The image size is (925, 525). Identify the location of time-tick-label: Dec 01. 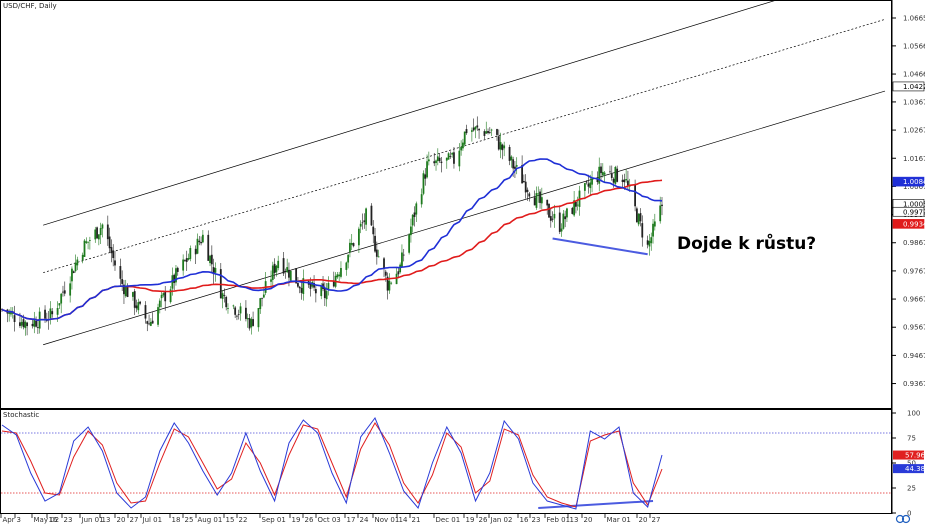
(448, 520).